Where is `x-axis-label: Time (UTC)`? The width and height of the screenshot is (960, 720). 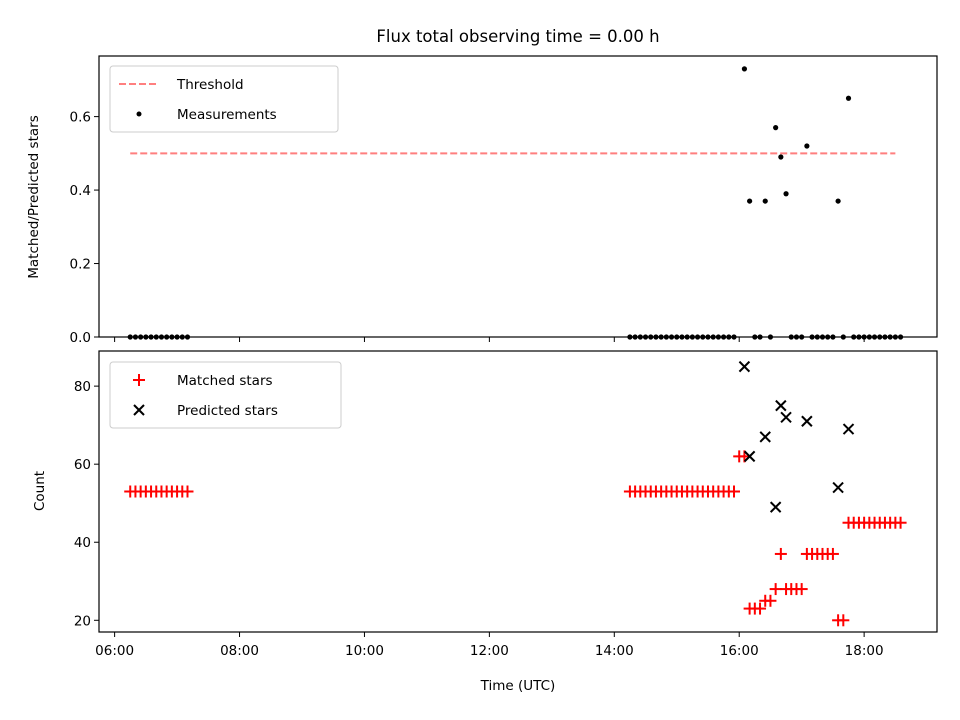
x-axis-label: Time (UTC) is located at coordinates (518, 686).